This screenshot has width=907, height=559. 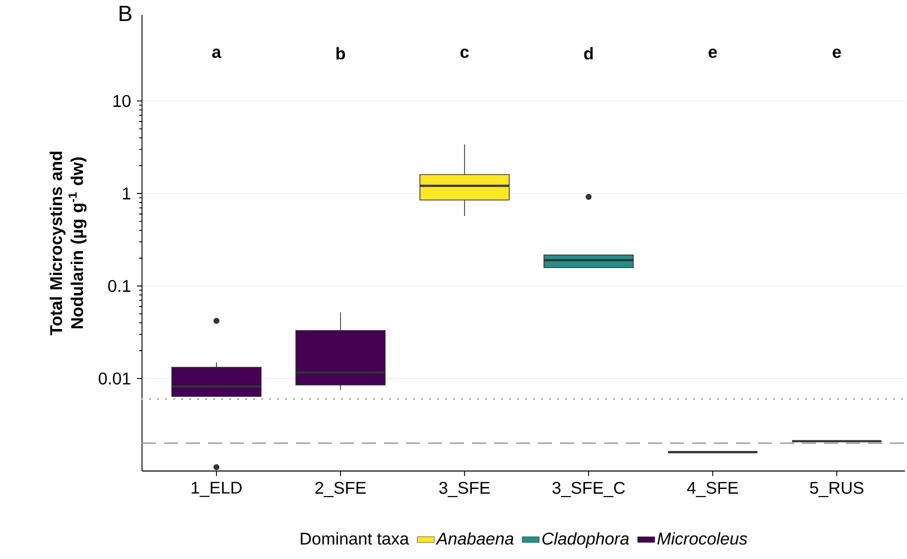 What do you see at coordinates (340, 490) in the screenshot?
I see `x-tick-label: 2_SFE` at bounding box center [340, 490].